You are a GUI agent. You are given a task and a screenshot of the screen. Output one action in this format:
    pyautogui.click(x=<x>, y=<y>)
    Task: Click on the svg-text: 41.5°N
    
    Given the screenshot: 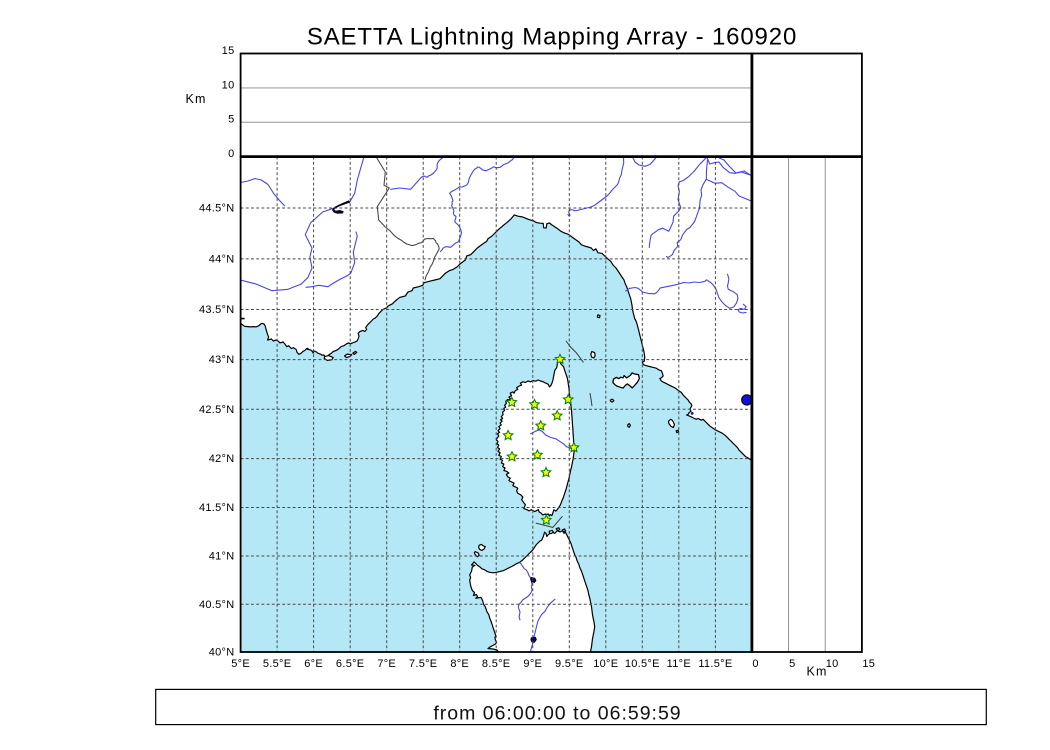 What is the action you would take?
    pyautogui.click(x=217, y=508)
    